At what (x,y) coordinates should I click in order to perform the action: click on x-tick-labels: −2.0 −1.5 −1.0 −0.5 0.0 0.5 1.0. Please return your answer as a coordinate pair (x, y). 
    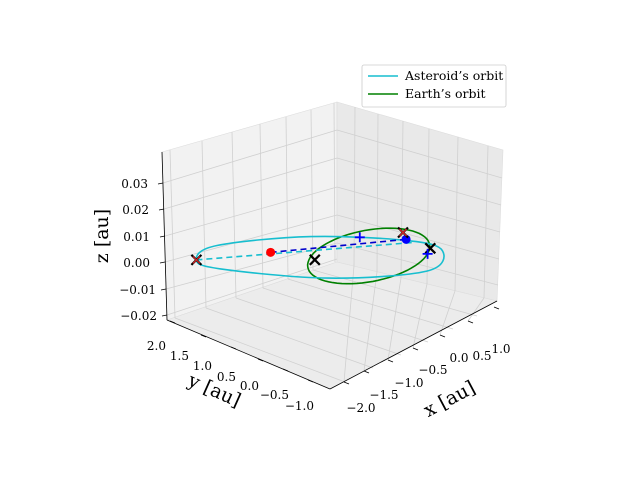
    Looking at the image, I should click on (428, 378).